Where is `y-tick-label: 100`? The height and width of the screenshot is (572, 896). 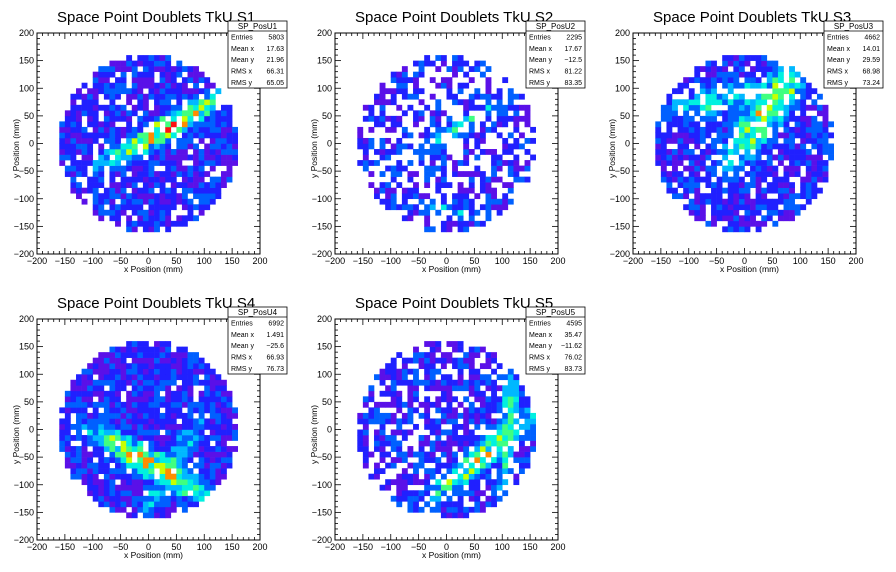 y-tick-label: 100 is located at coordinates (26, 88).